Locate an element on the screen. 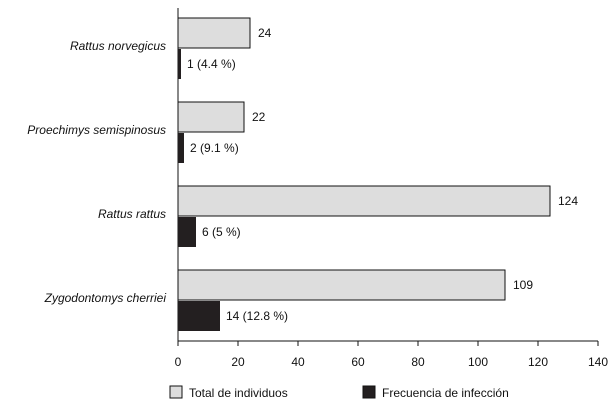  legend-label-1: Frecuencia de infección is located at coordinates (445, 393).